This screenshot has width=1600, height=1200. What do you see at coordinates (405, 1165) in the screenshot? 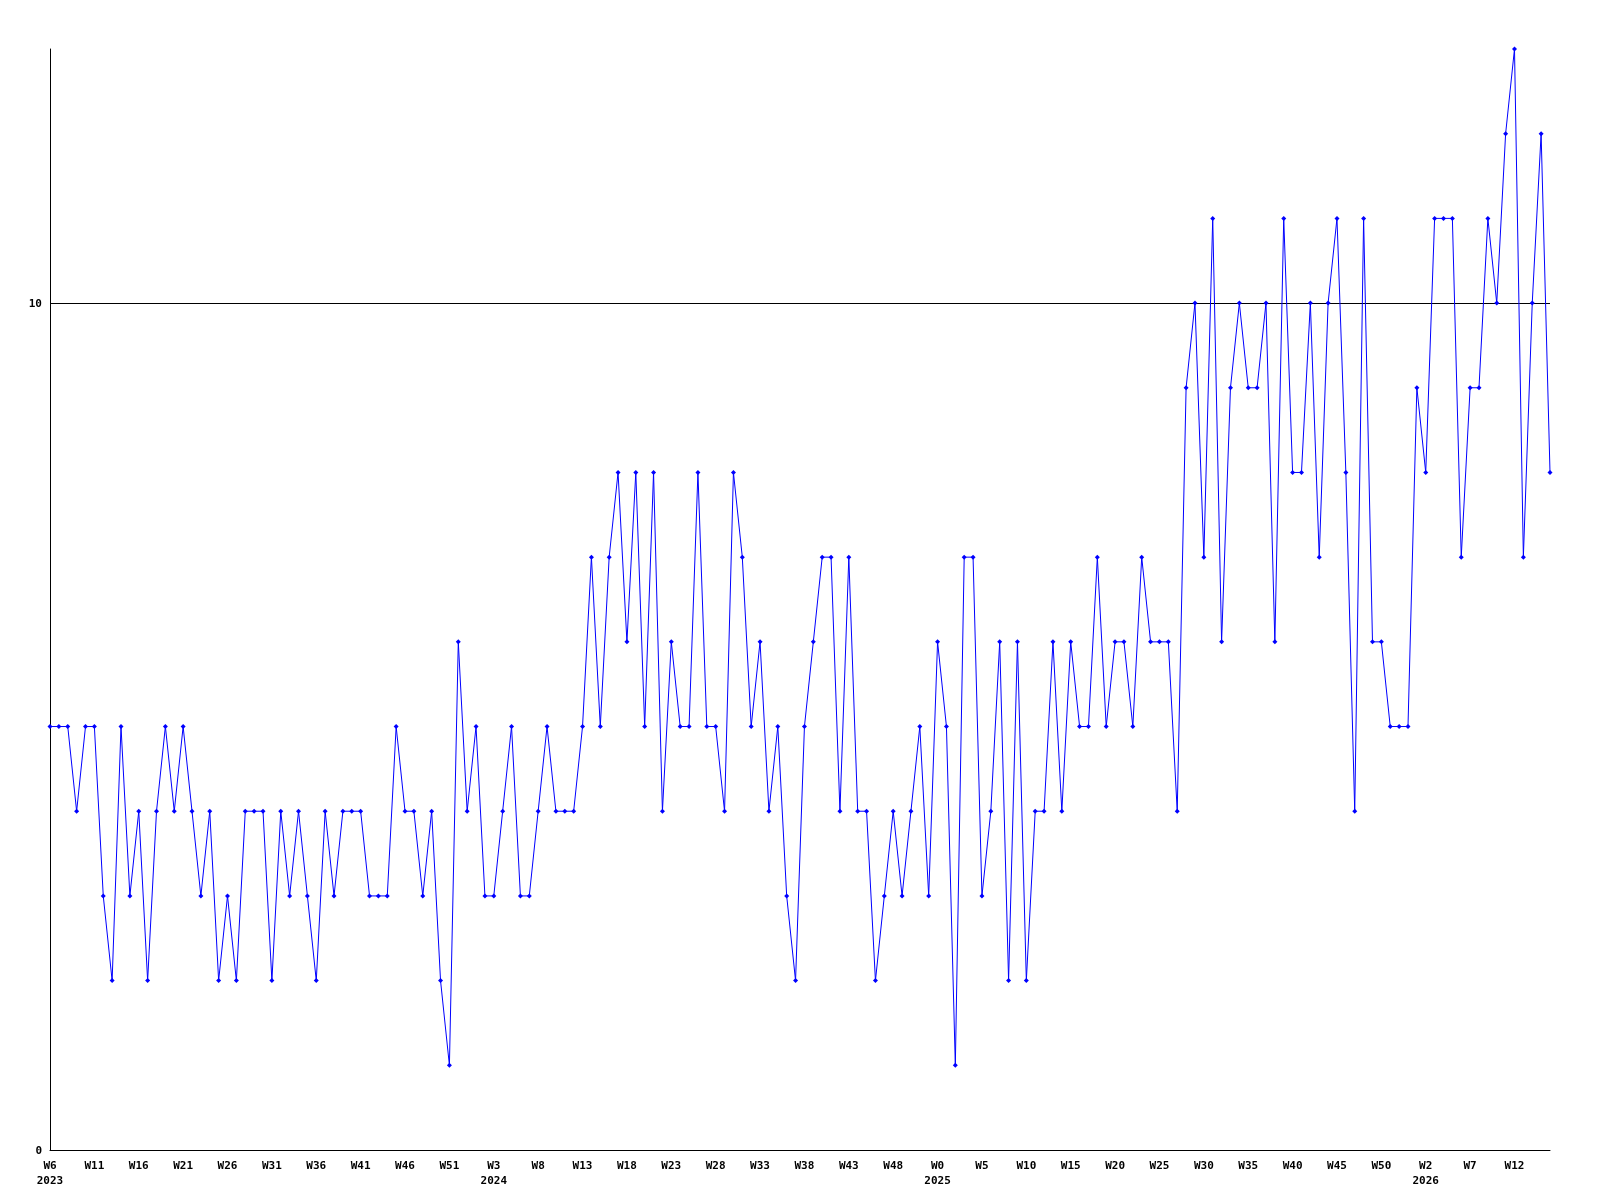
I see `x-tick-label: W46` at bounding box center [405, 1165].